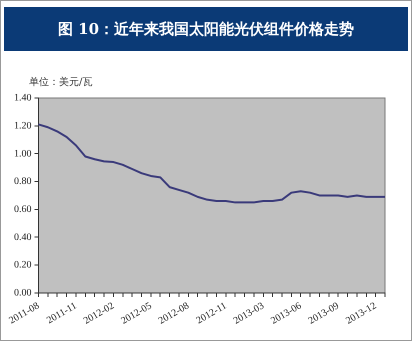 This screenshot has width=412, height=341. Describe the element at coordinates (23, 265) in the screenshot. I see `y-tick-label: 0.20` at that location.